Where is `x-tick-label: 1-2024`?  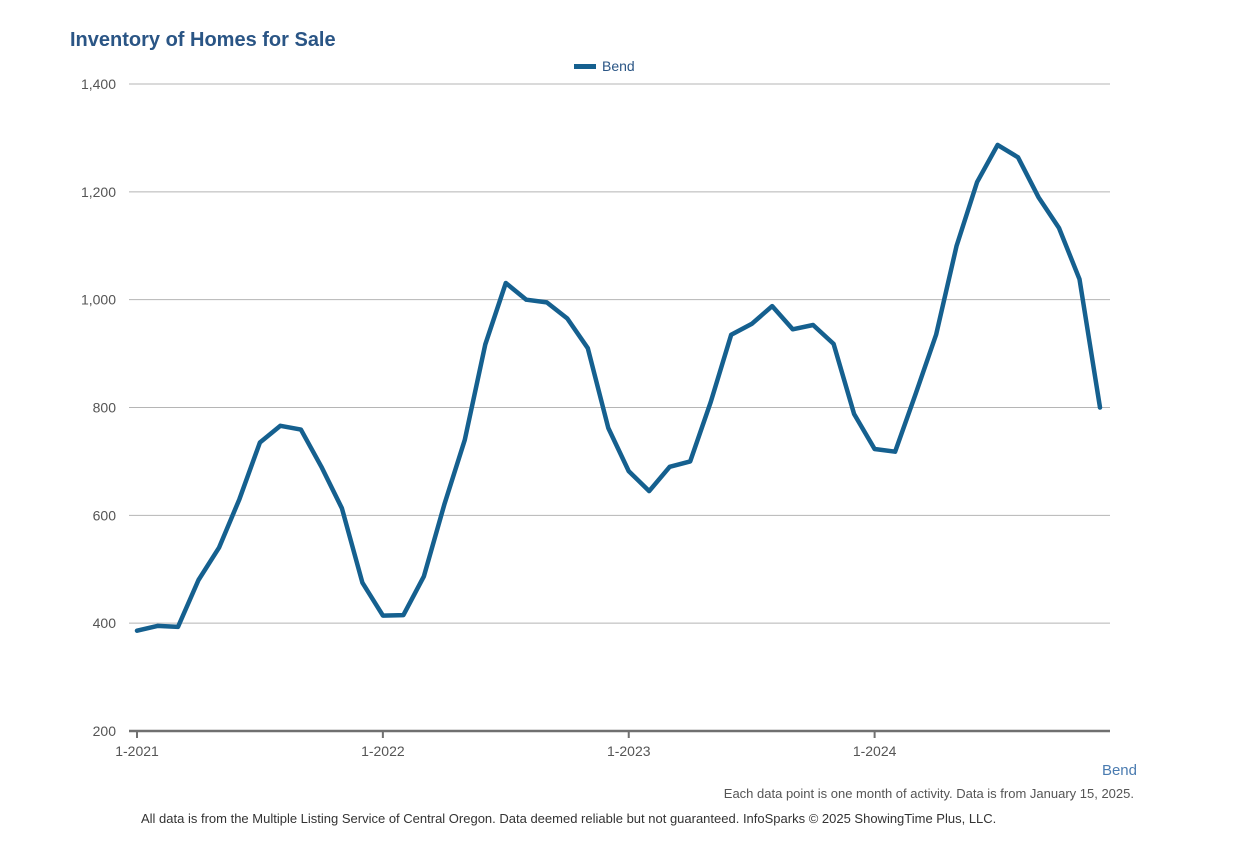
x-tick-label: 1-2024 is located at coordinates (875, 751).